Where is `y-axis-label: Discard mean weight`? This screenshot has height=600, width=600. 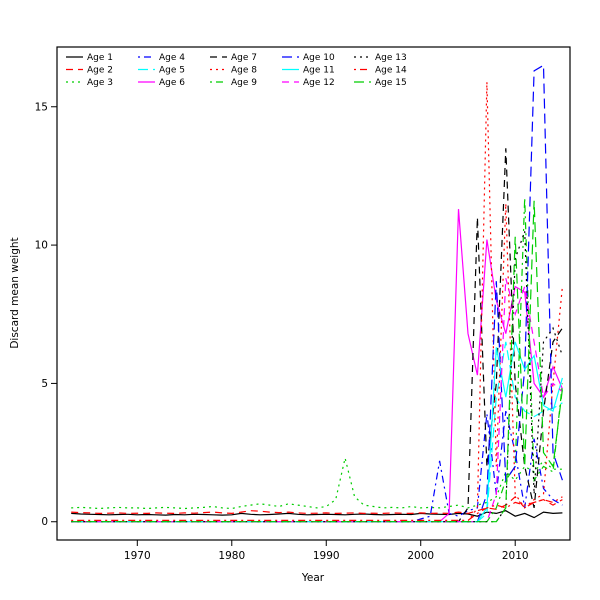
y-axis-label: Discard mean weight is located at coordinates (15, 293).